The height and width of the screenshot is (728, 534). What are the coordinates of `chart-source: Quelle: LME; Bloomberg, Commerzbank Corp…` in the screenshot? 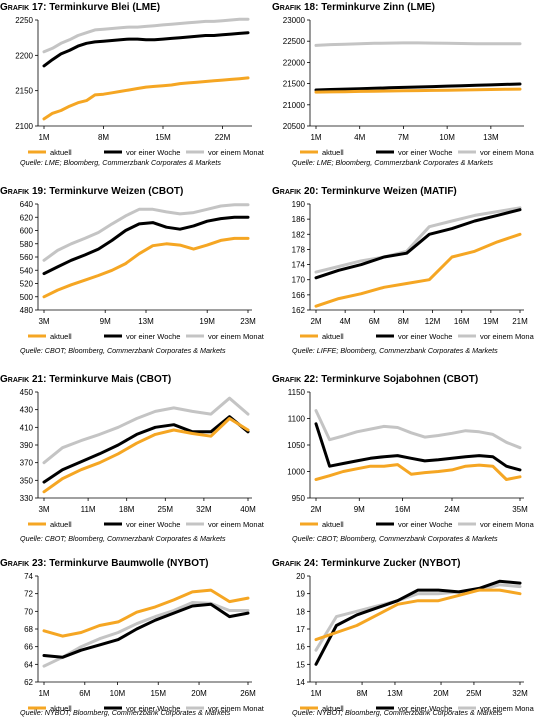 It's located at (120, 162).